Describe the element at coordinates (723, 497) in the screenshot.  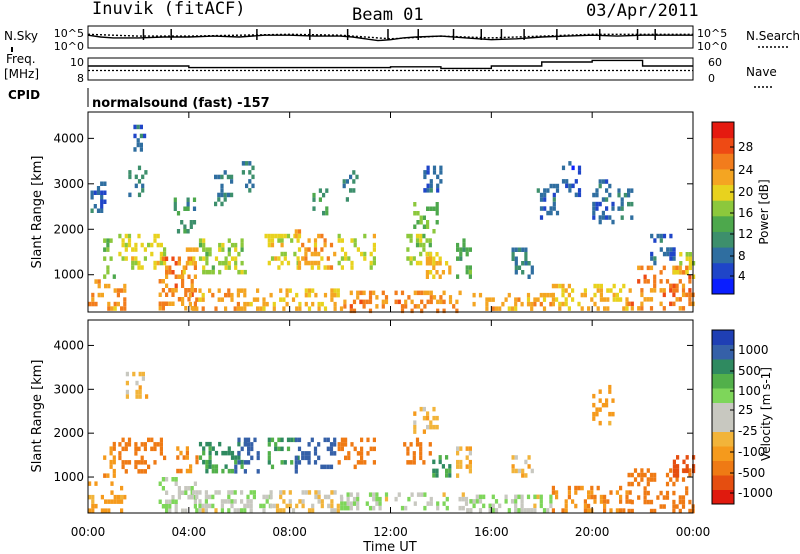
I see `colorbar-swatch` at that location.